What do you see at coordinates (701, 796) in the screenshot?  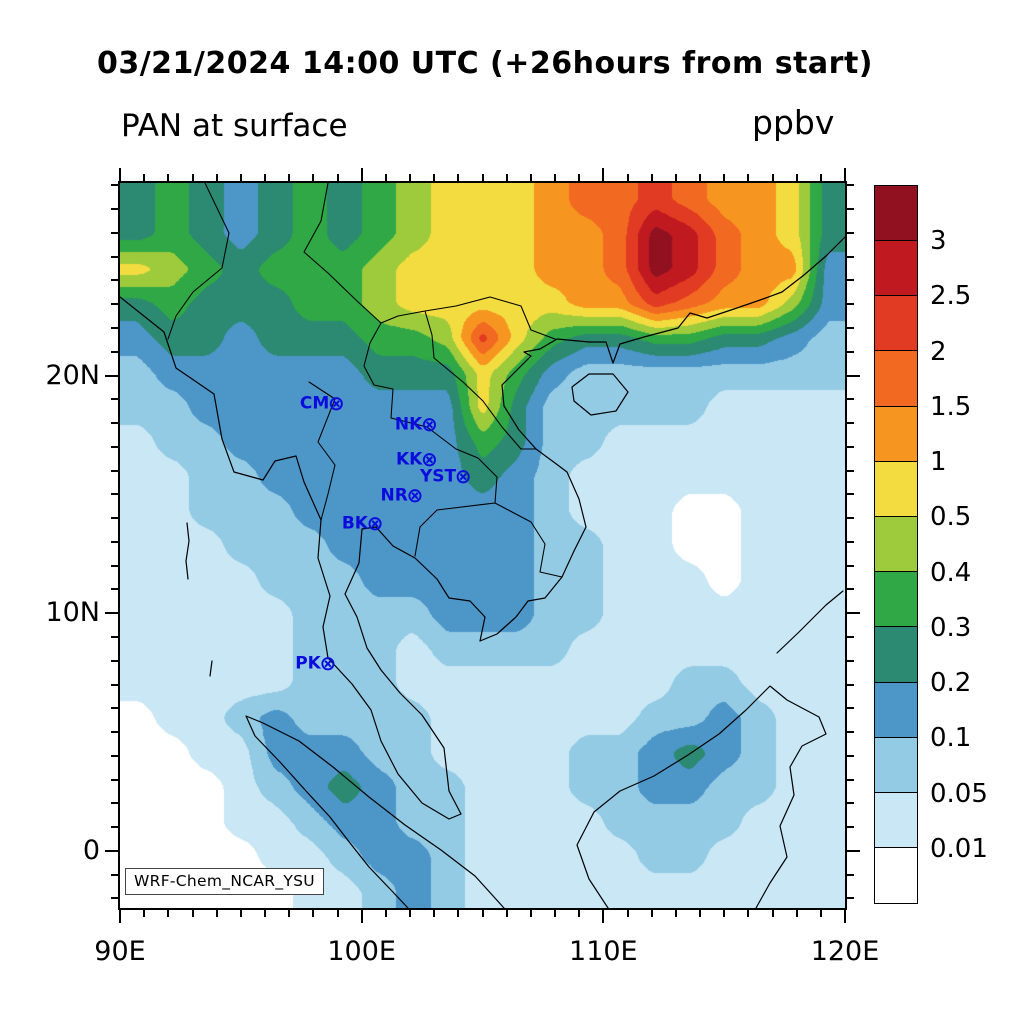 I see `coastline-borneo` at bounding box center [701, 796].